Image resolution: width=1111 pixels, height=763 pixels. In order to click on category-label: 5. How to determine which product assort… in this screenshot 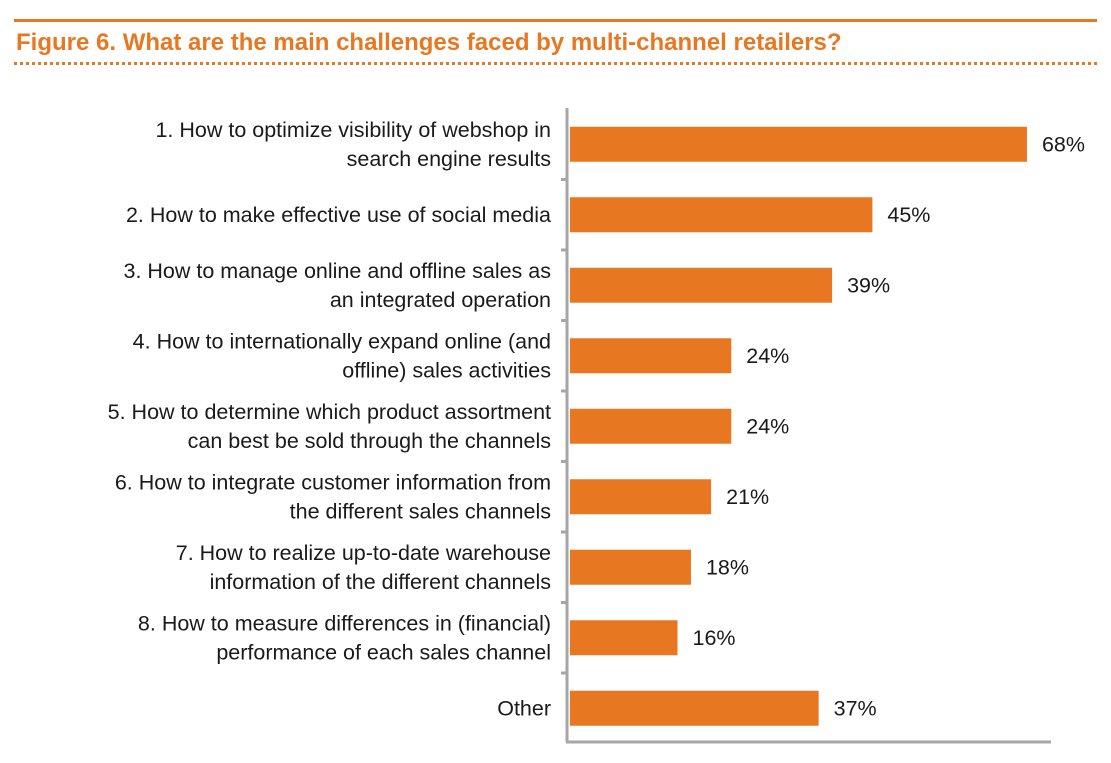, I will do `click(329, 426)`.